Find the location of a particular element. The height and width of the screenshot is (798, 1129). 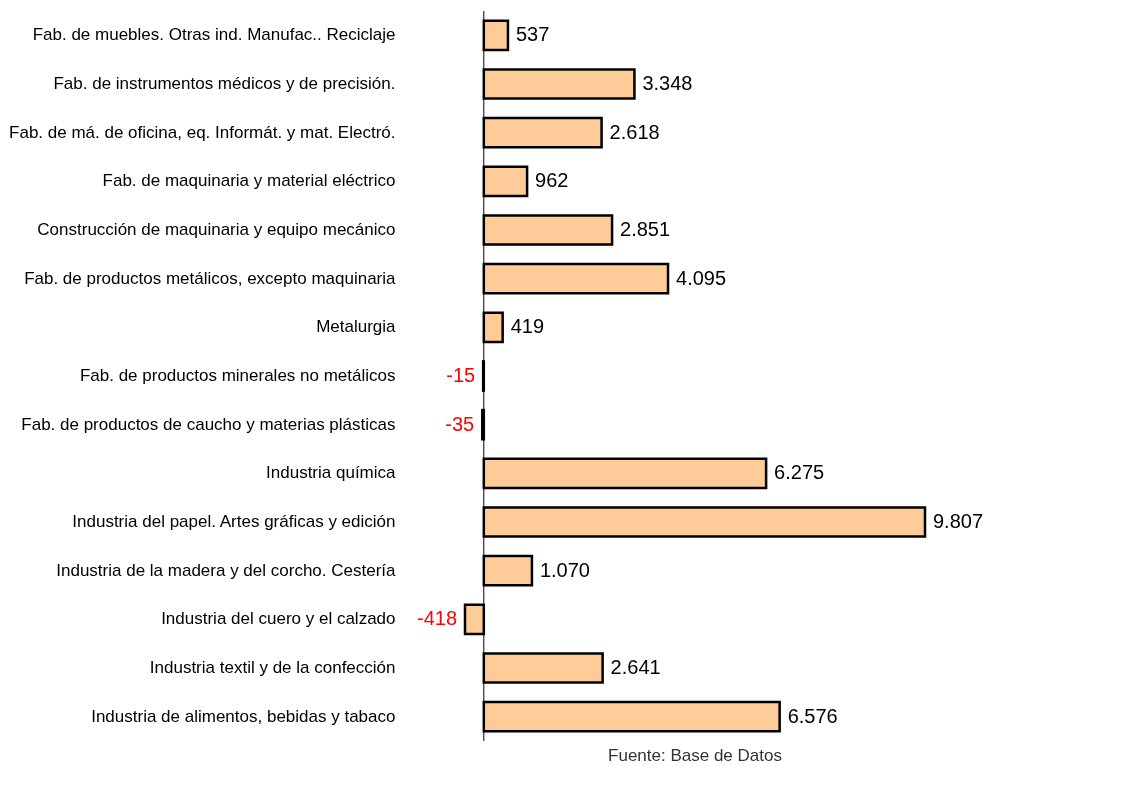

data-label: 2.618 is located at coordinates (634, 131).